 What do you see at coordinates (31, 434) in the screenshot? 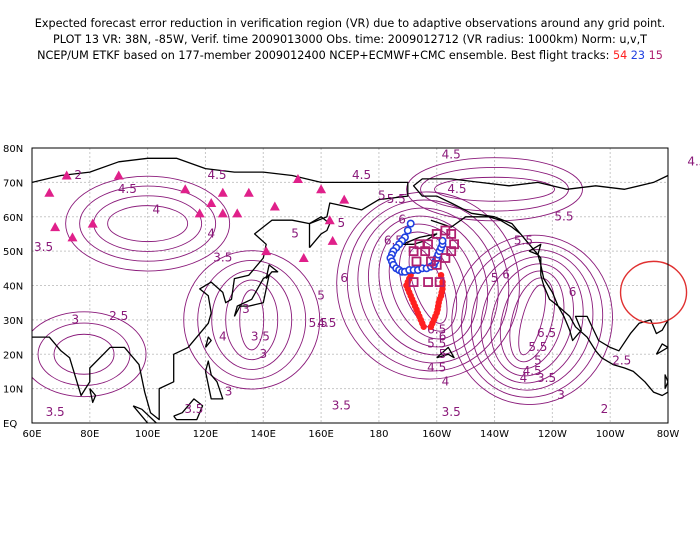
I see `lon-tick-label: 60E` at bounding box center [31, 434].